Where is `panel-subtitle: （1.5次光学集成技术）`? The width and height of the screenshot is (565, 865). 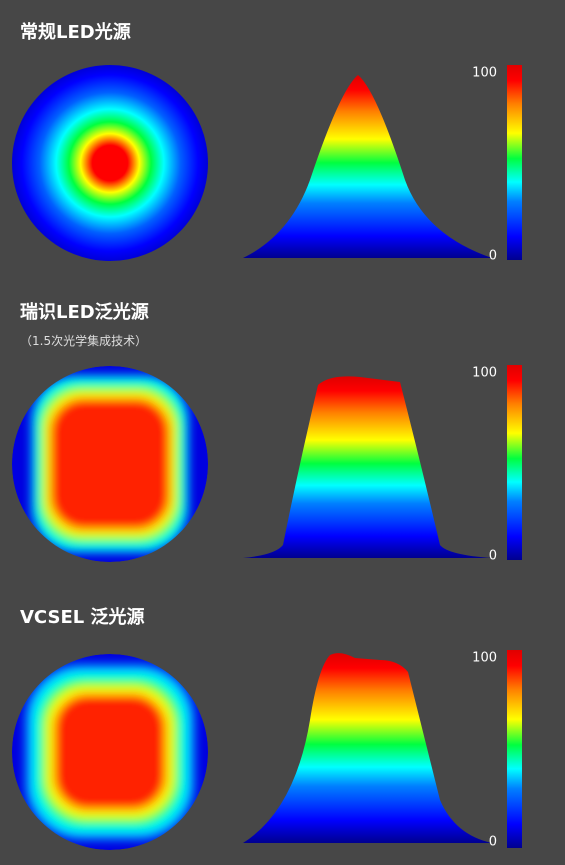 panel-subtitle: （1.5次光学集成技术） is located at coordinates (83, 340).